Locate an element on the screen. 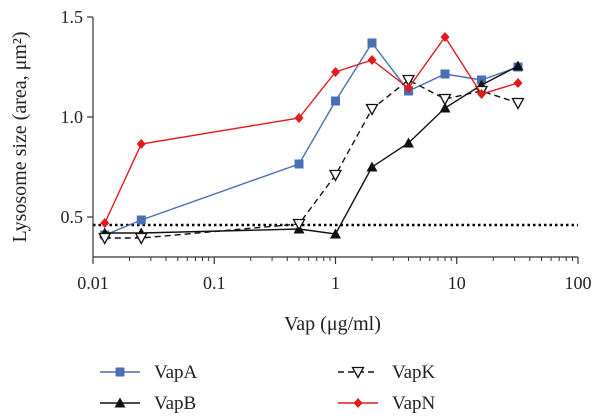  legend: VapA VapB VapK VapN is located at coordinates (268, 388).